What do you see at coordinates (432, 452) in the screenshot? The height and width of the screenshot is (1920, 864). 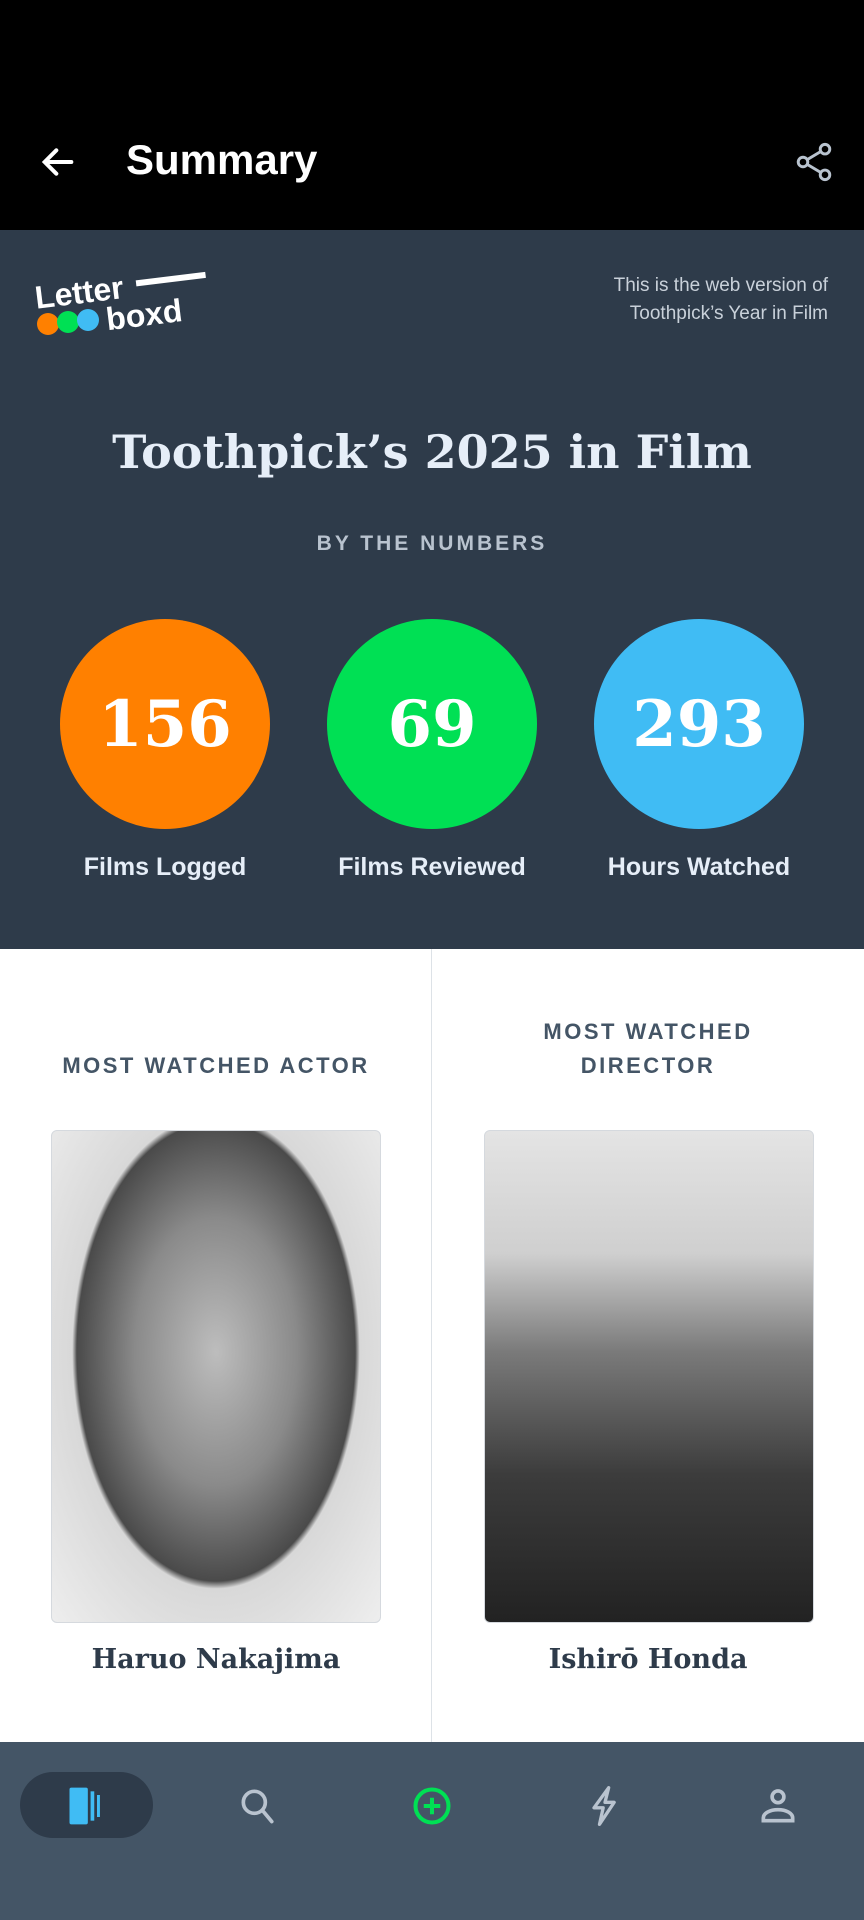 I see `year-title: Toothpick’s 2025 in Film` at bounding box center [432, 452].